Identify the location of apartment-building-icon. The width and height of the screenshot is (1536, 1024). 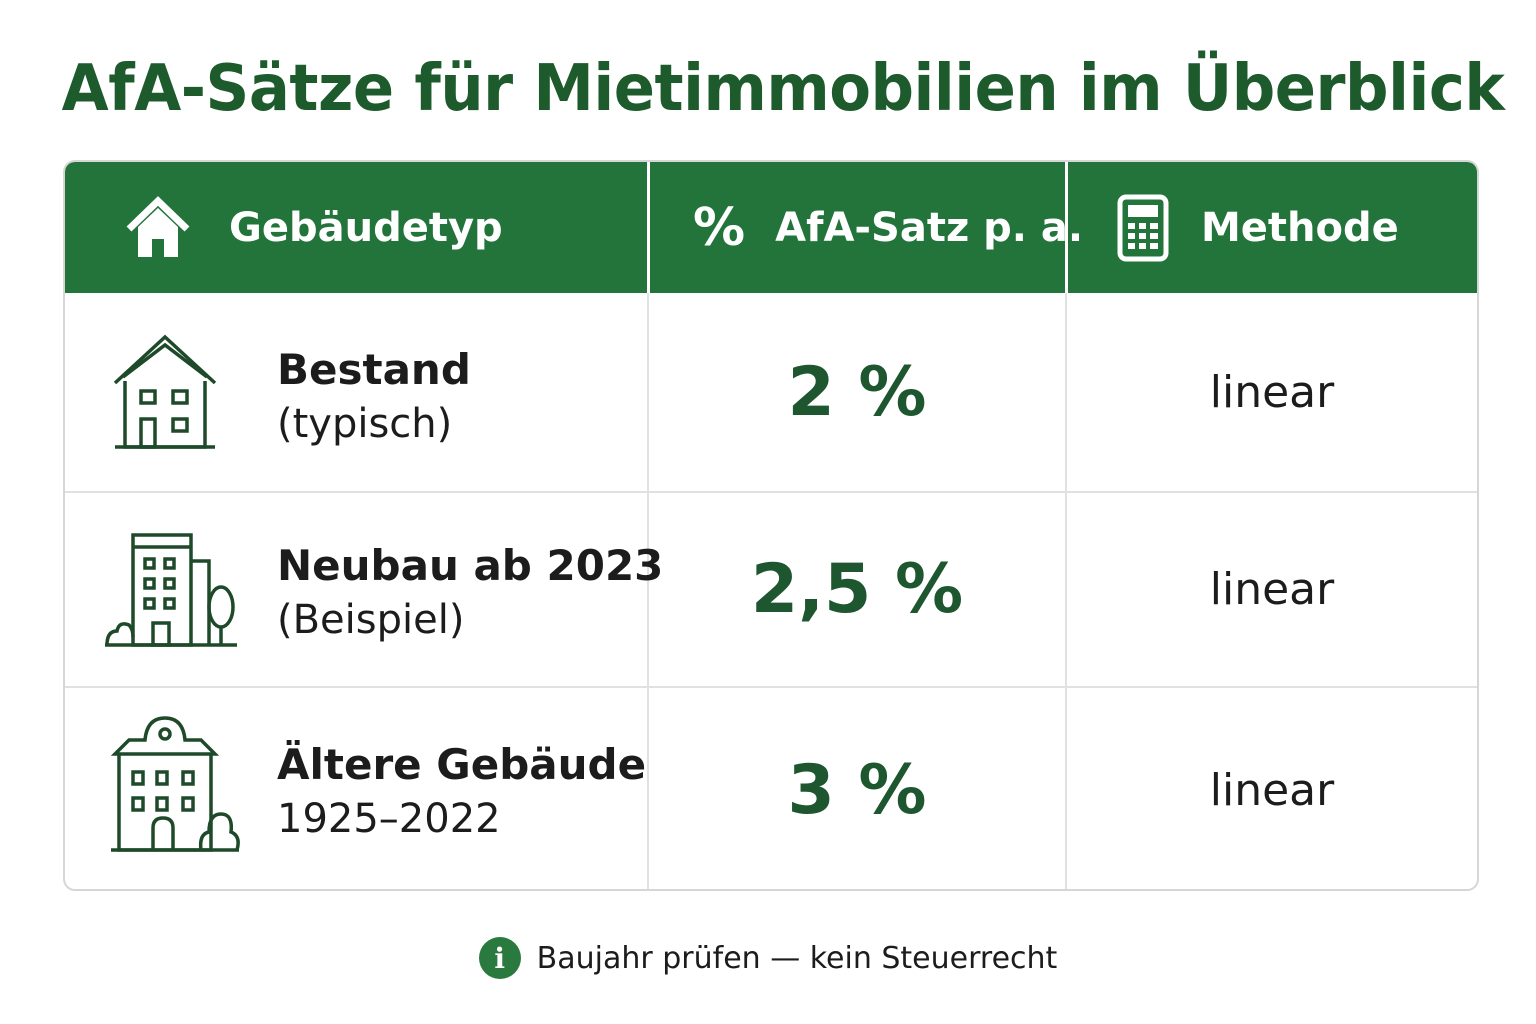
(171, 593).